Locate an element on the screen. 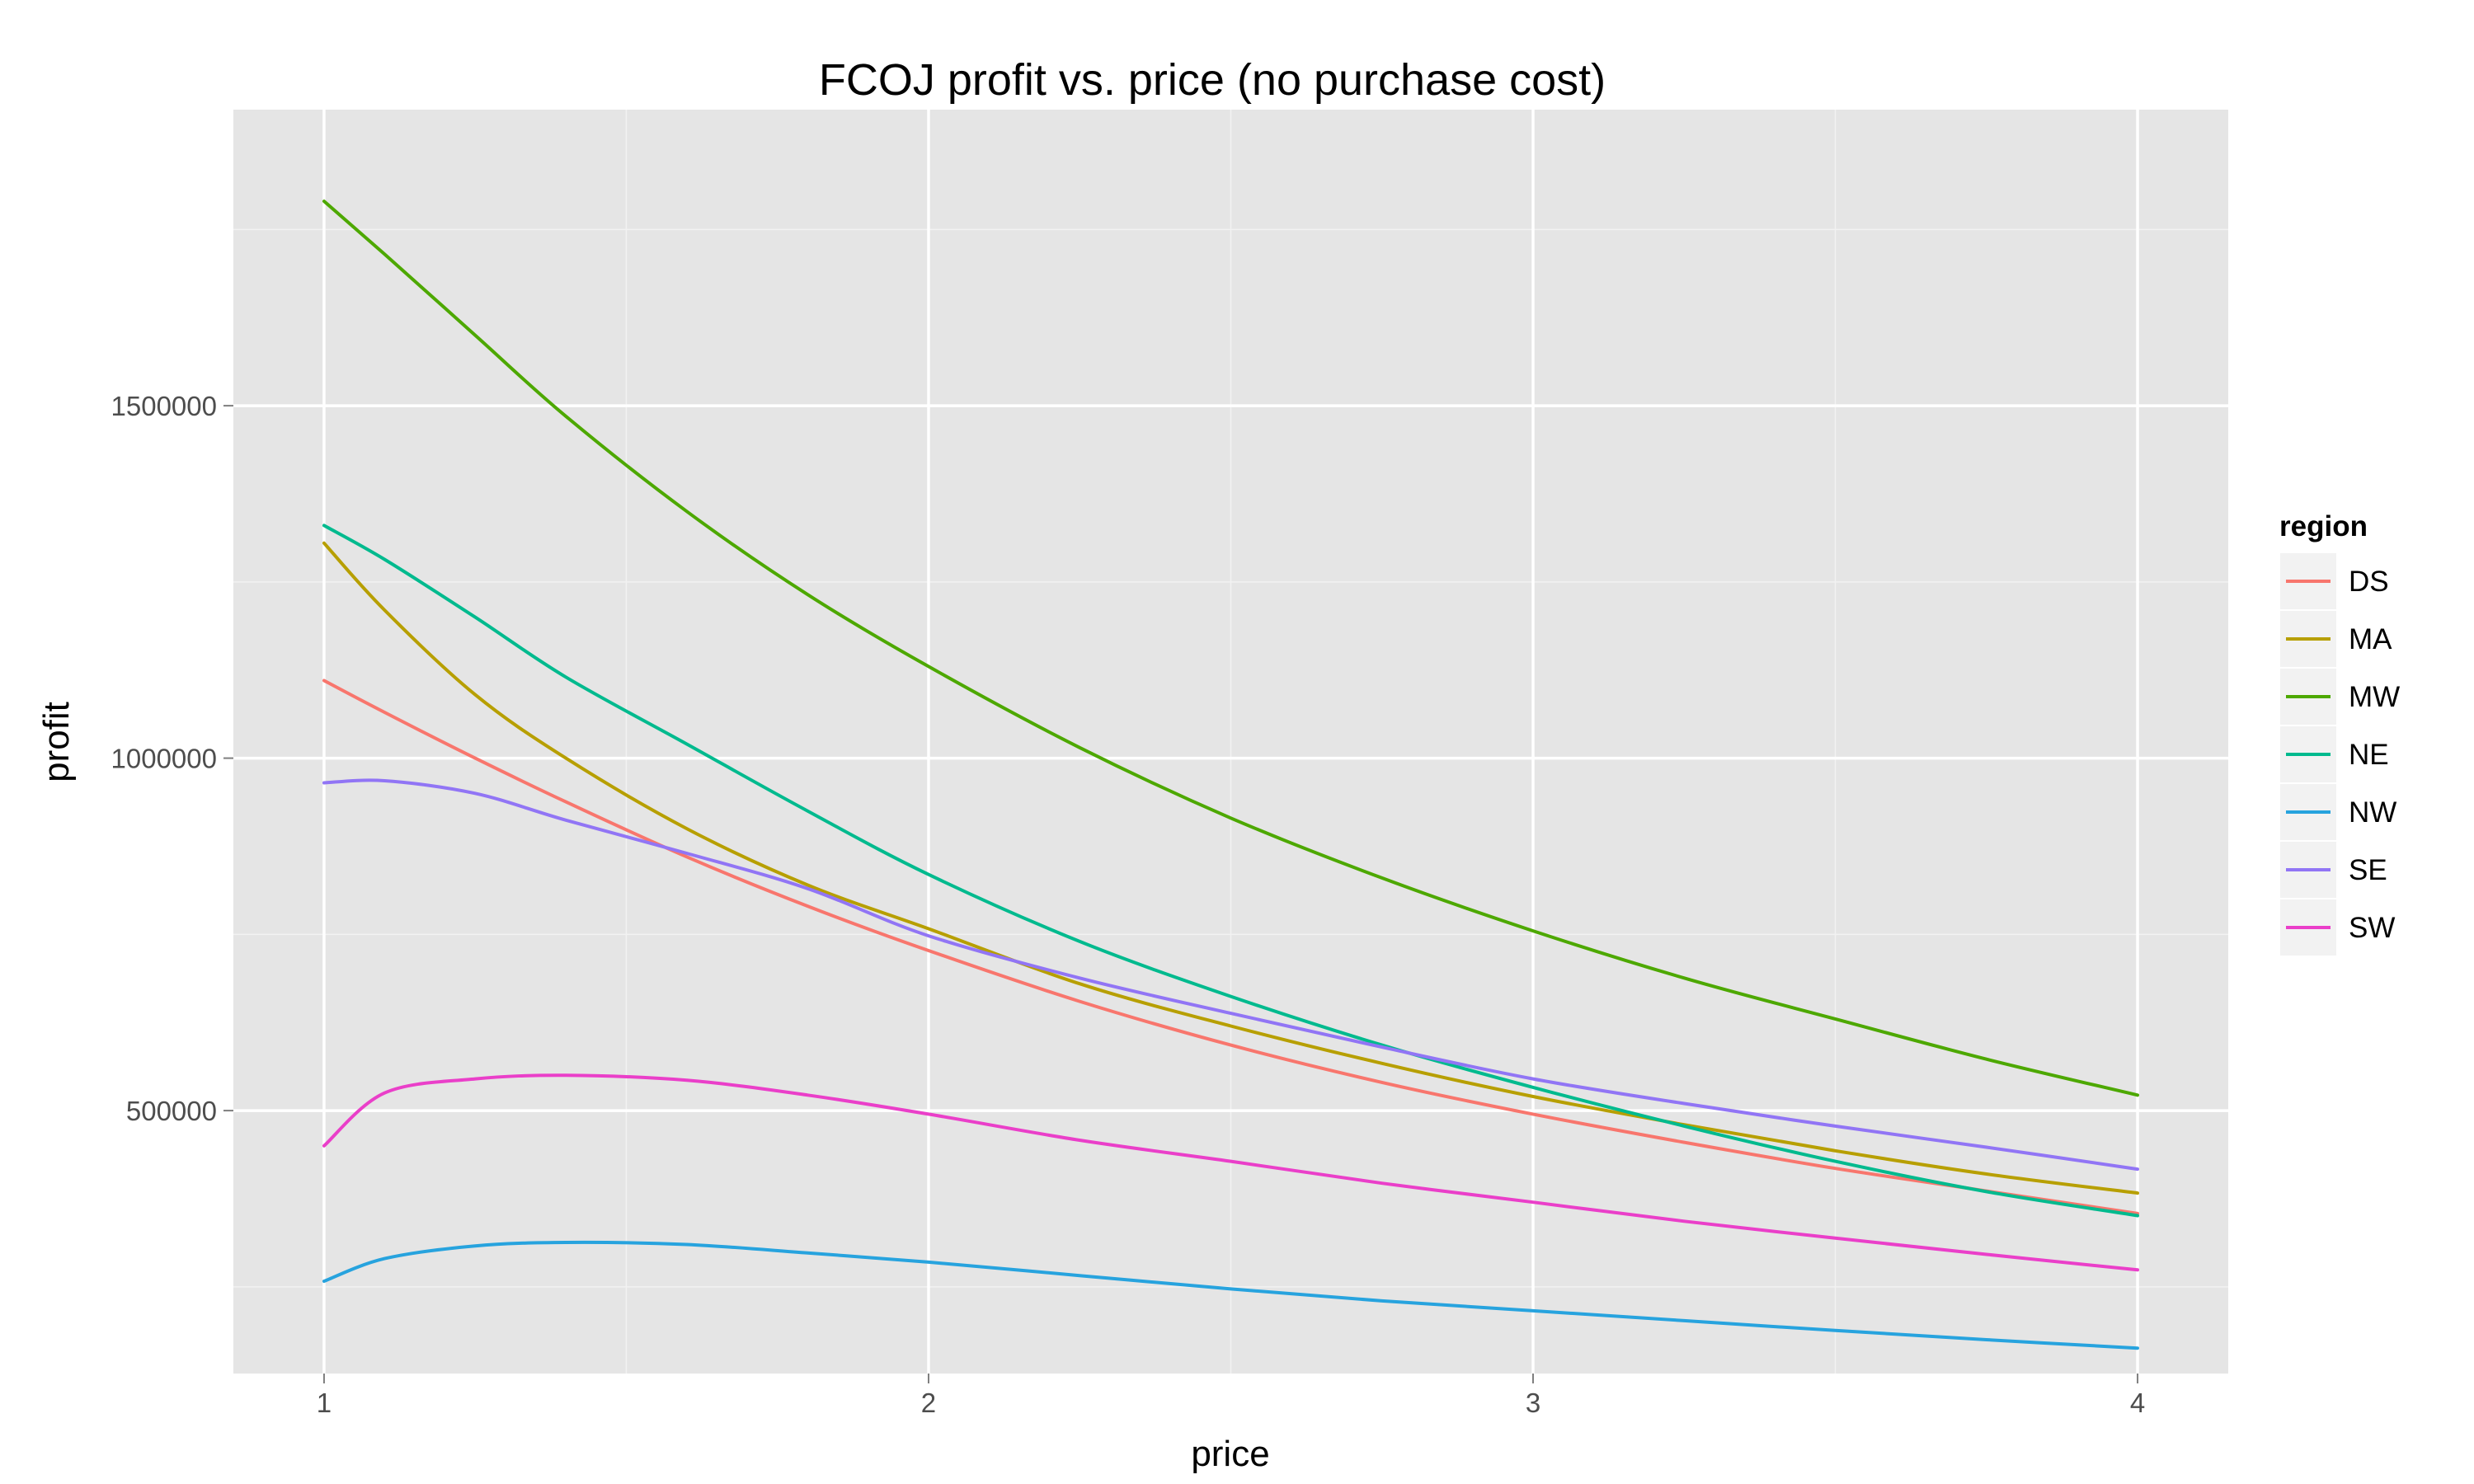 The image size is (2474, 1484). x-axis-label: price is located at coordinates (1230, 1454).